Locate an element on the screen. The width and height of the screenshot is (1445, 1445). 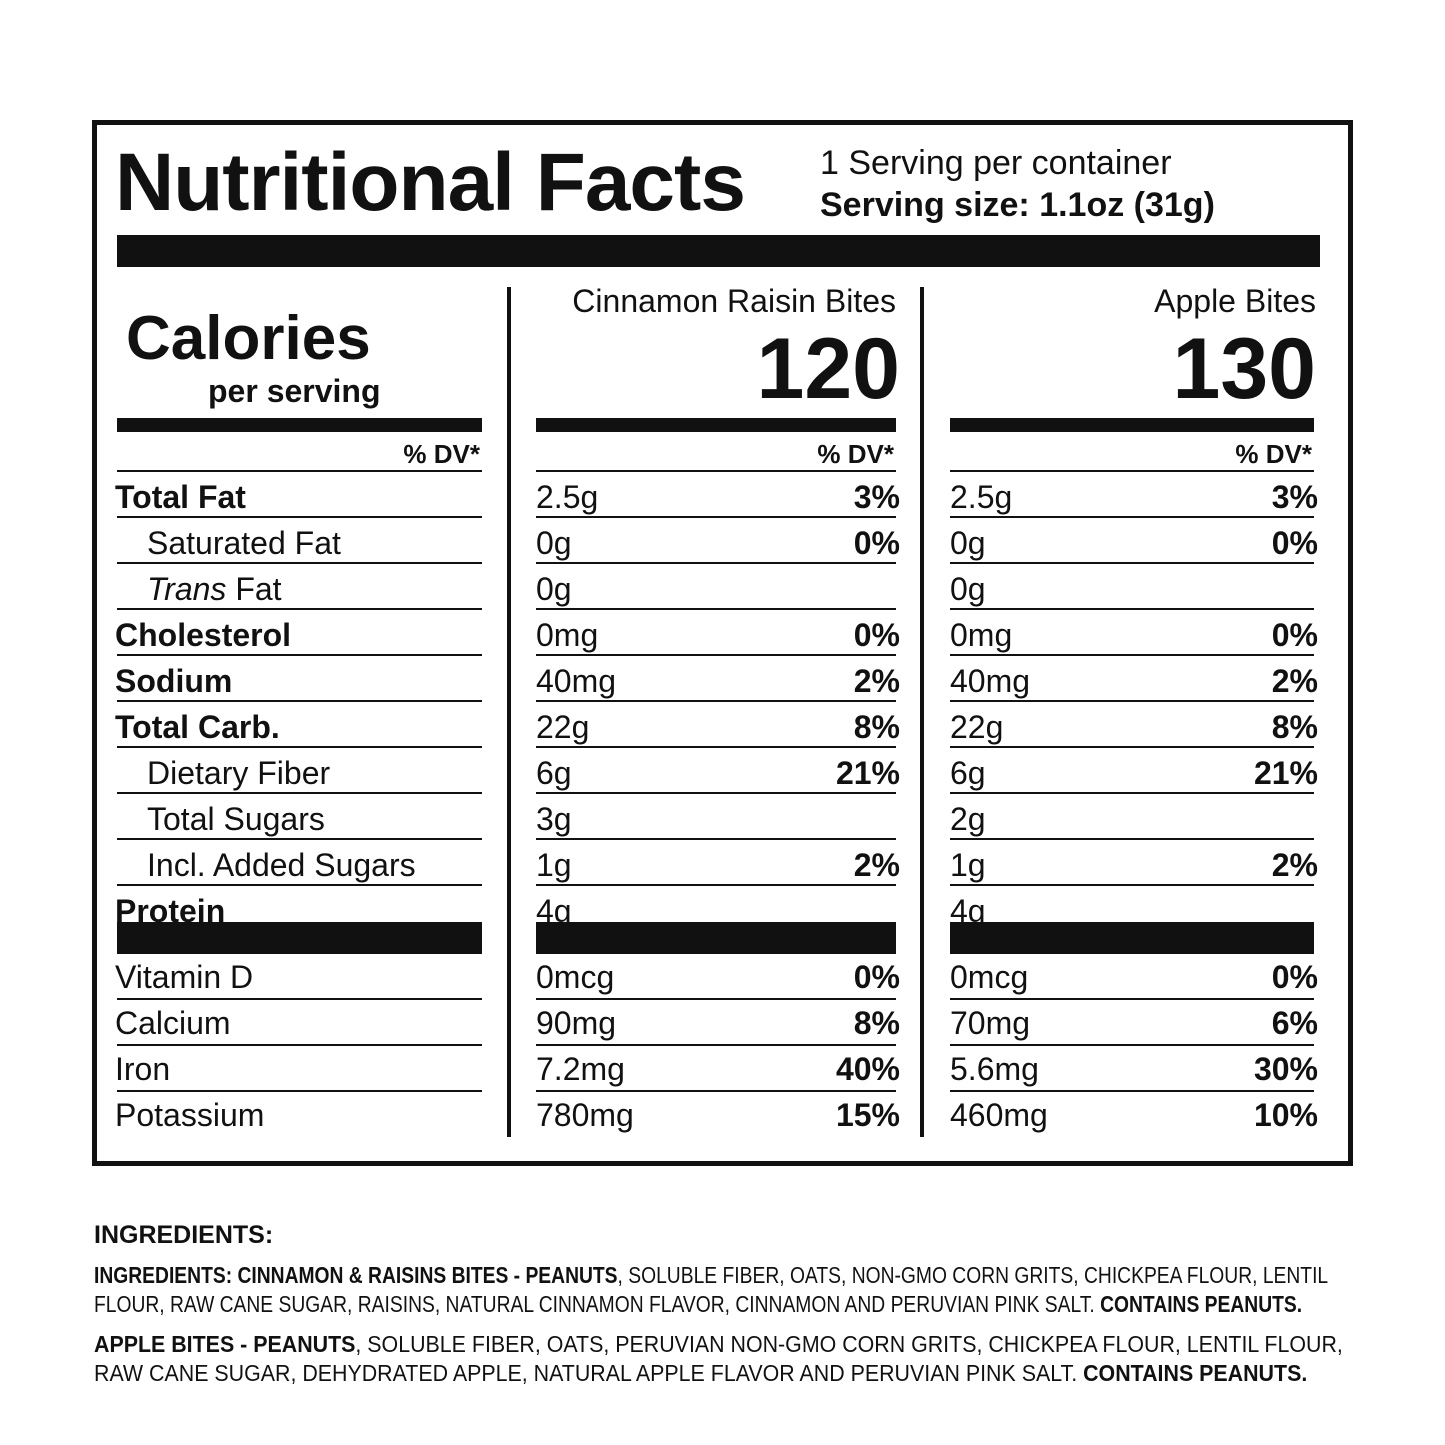
nutrient-label: Total Sugars is located at coordinates (236, 819).